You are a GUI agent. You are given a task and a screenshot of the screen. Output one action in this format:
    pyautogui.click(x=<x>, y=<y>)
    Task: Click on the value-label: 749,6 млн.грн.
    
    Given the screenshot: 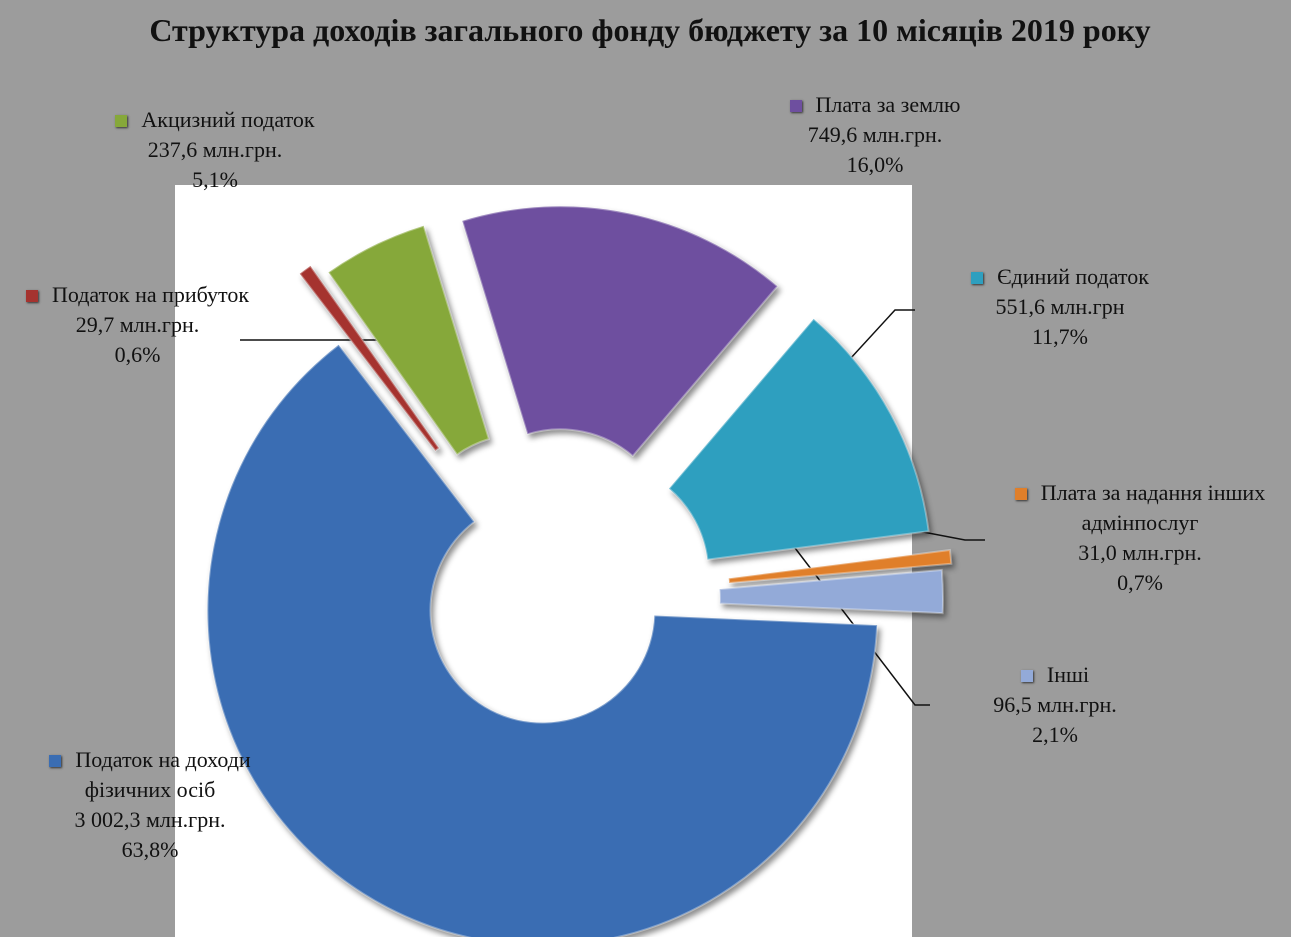 What is the action you would take?
    pyautogui.click(x=875, y=134)
    